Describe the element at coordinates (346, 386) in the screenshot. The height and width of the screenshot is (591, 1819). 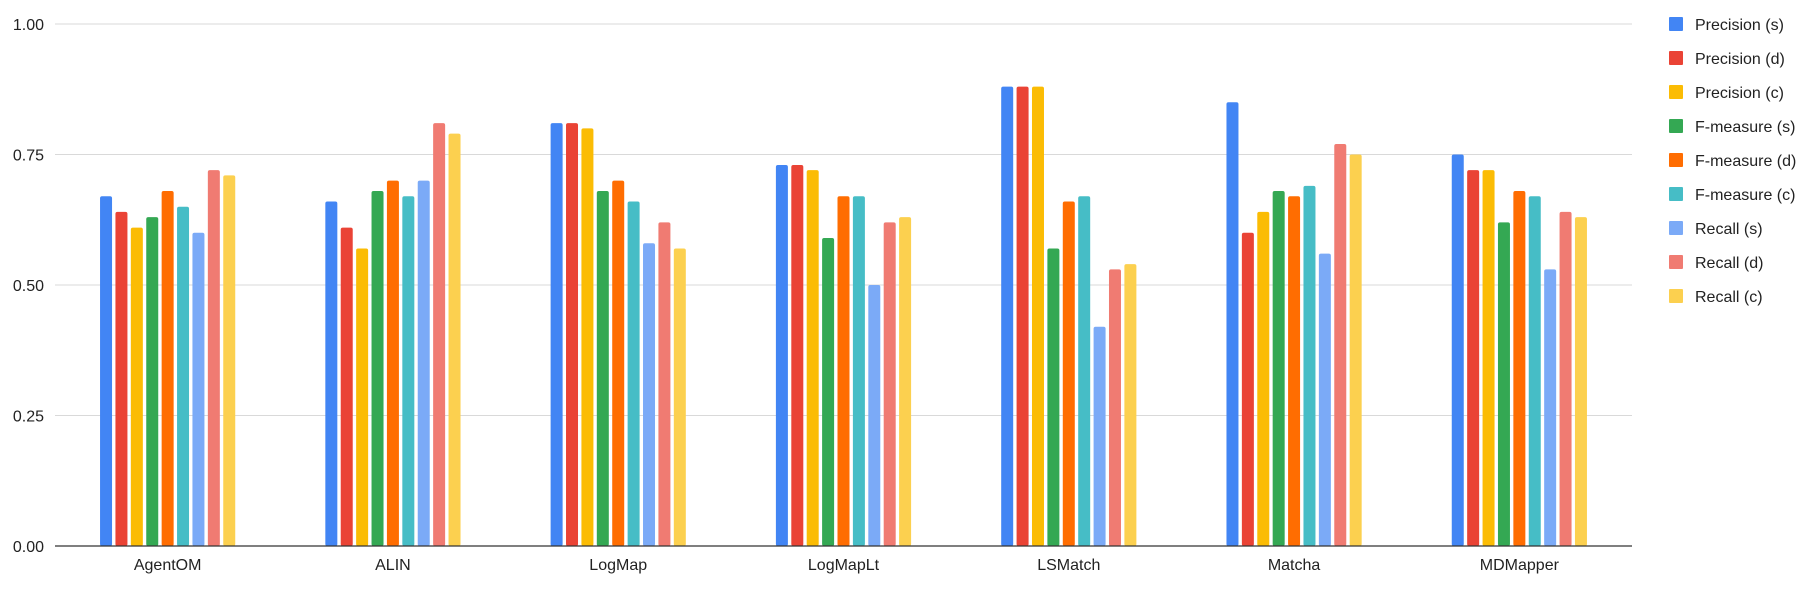
I see `bar: Precision (d): 0.61` at that location.